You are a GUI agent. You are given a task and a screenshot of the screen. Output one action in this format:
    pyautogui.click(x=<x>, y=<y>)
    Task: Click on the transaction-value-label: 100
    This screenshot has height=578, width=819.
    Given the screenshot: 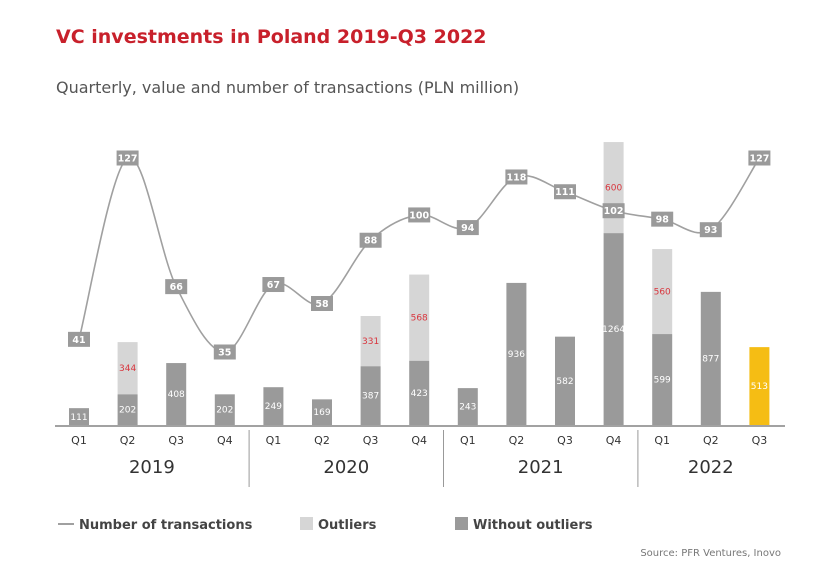 What is the action you would take?
    pyautogui.click(x=419, y=215)
    